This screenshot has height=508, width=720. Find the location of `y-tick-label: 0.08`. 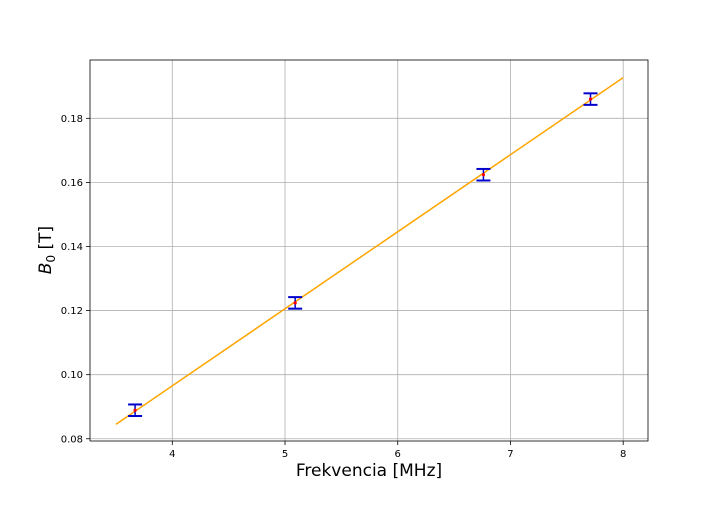

y-tick-label: 0.08 is located at coordinates (72, 439).